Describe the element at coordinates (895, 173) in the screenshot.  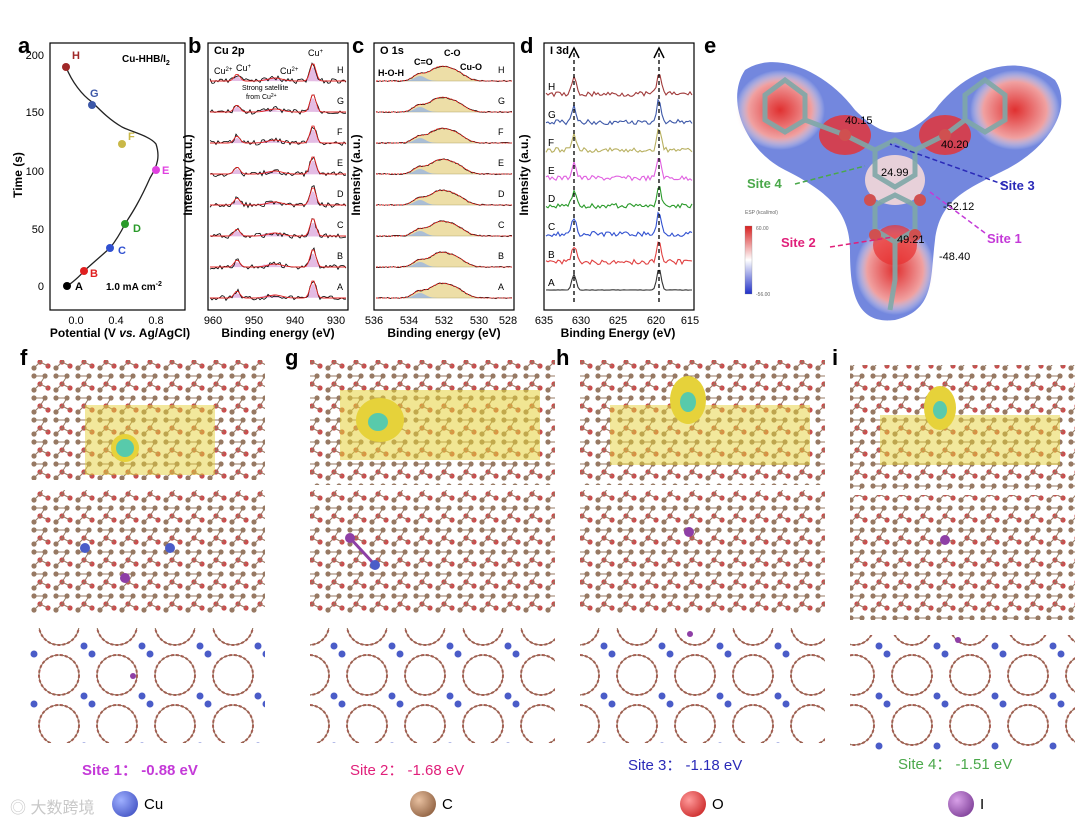
I see `panel-e-value: 24.99` at that location.